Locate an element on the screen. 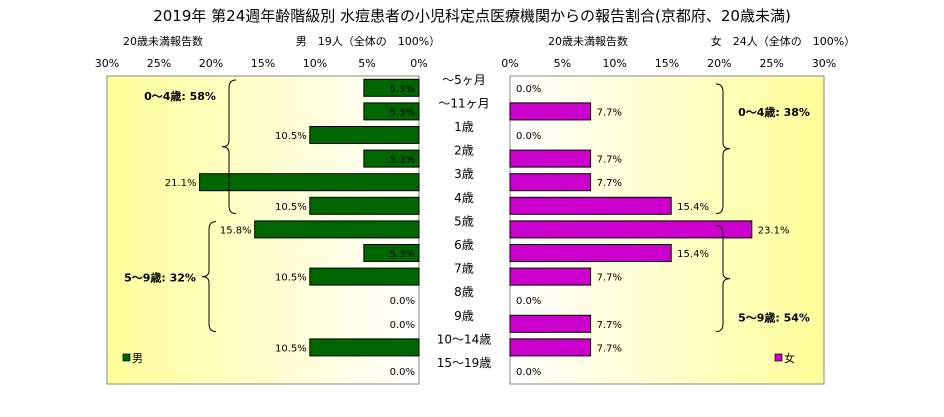  male-x-tick-label: 30% is located at coordinates (107, 63).